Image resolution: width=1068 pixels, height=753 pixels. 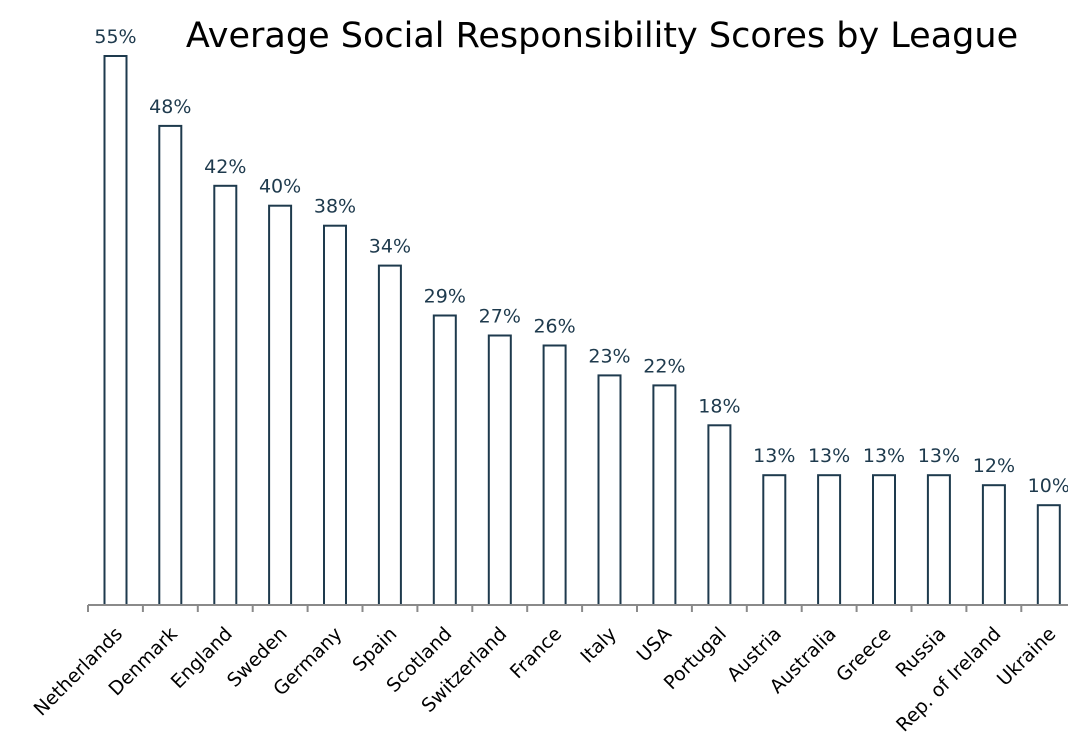 I want to click on tick-label-usa: USA, so click(x=654, y=644).